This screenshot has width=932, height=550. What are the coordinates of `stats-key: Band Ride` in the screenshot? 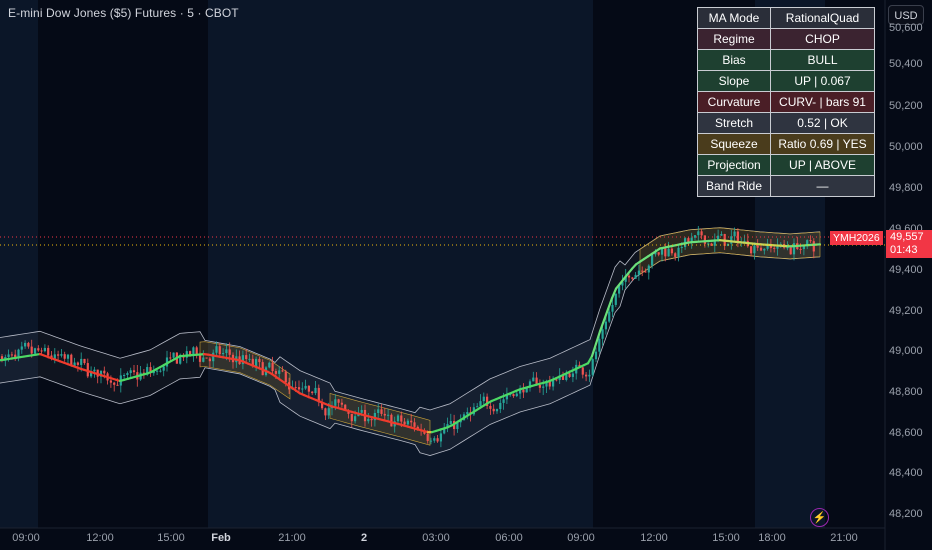 It's located at (734, 186).